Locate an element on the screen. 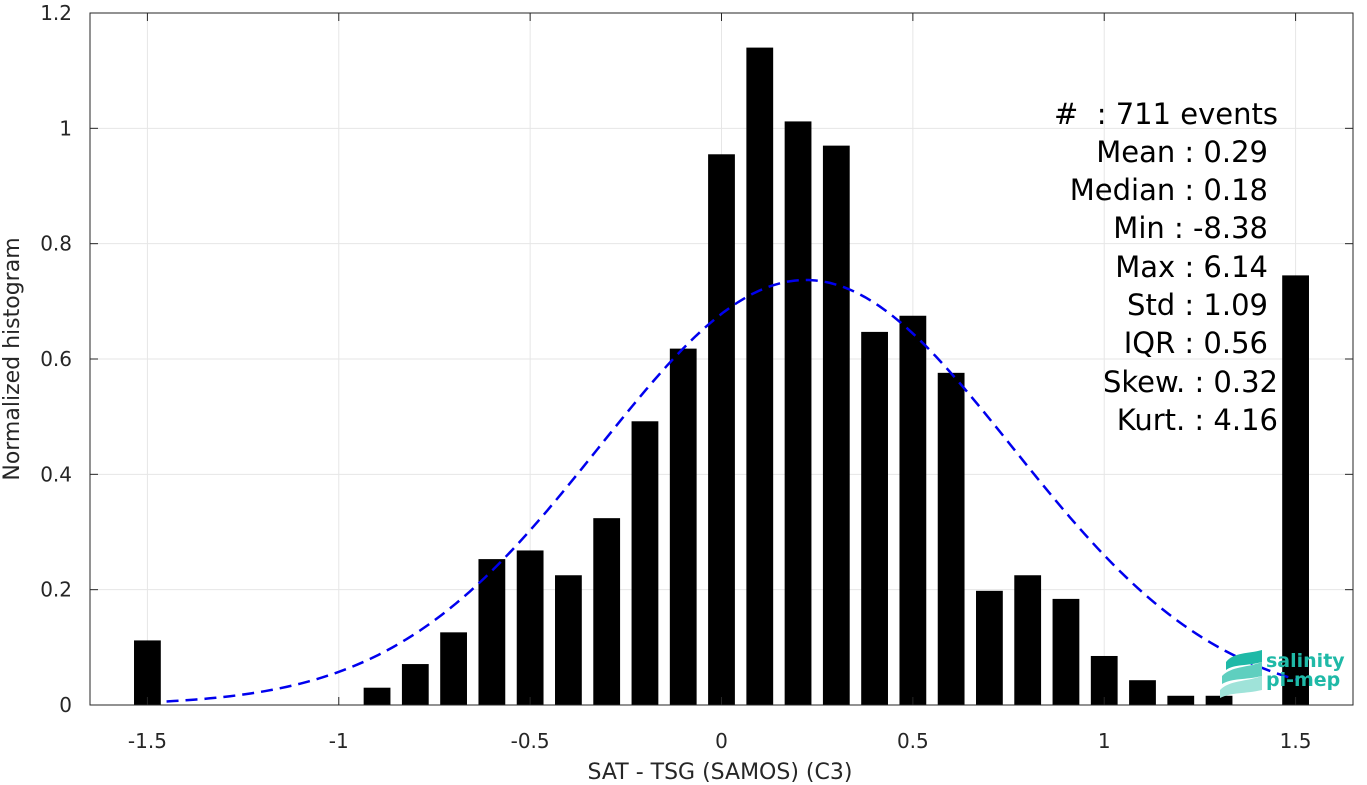  y-tick-labels: 0 0.2 0.4 0.6 0.8 1 1.2 is located at coordinates (56, 359).